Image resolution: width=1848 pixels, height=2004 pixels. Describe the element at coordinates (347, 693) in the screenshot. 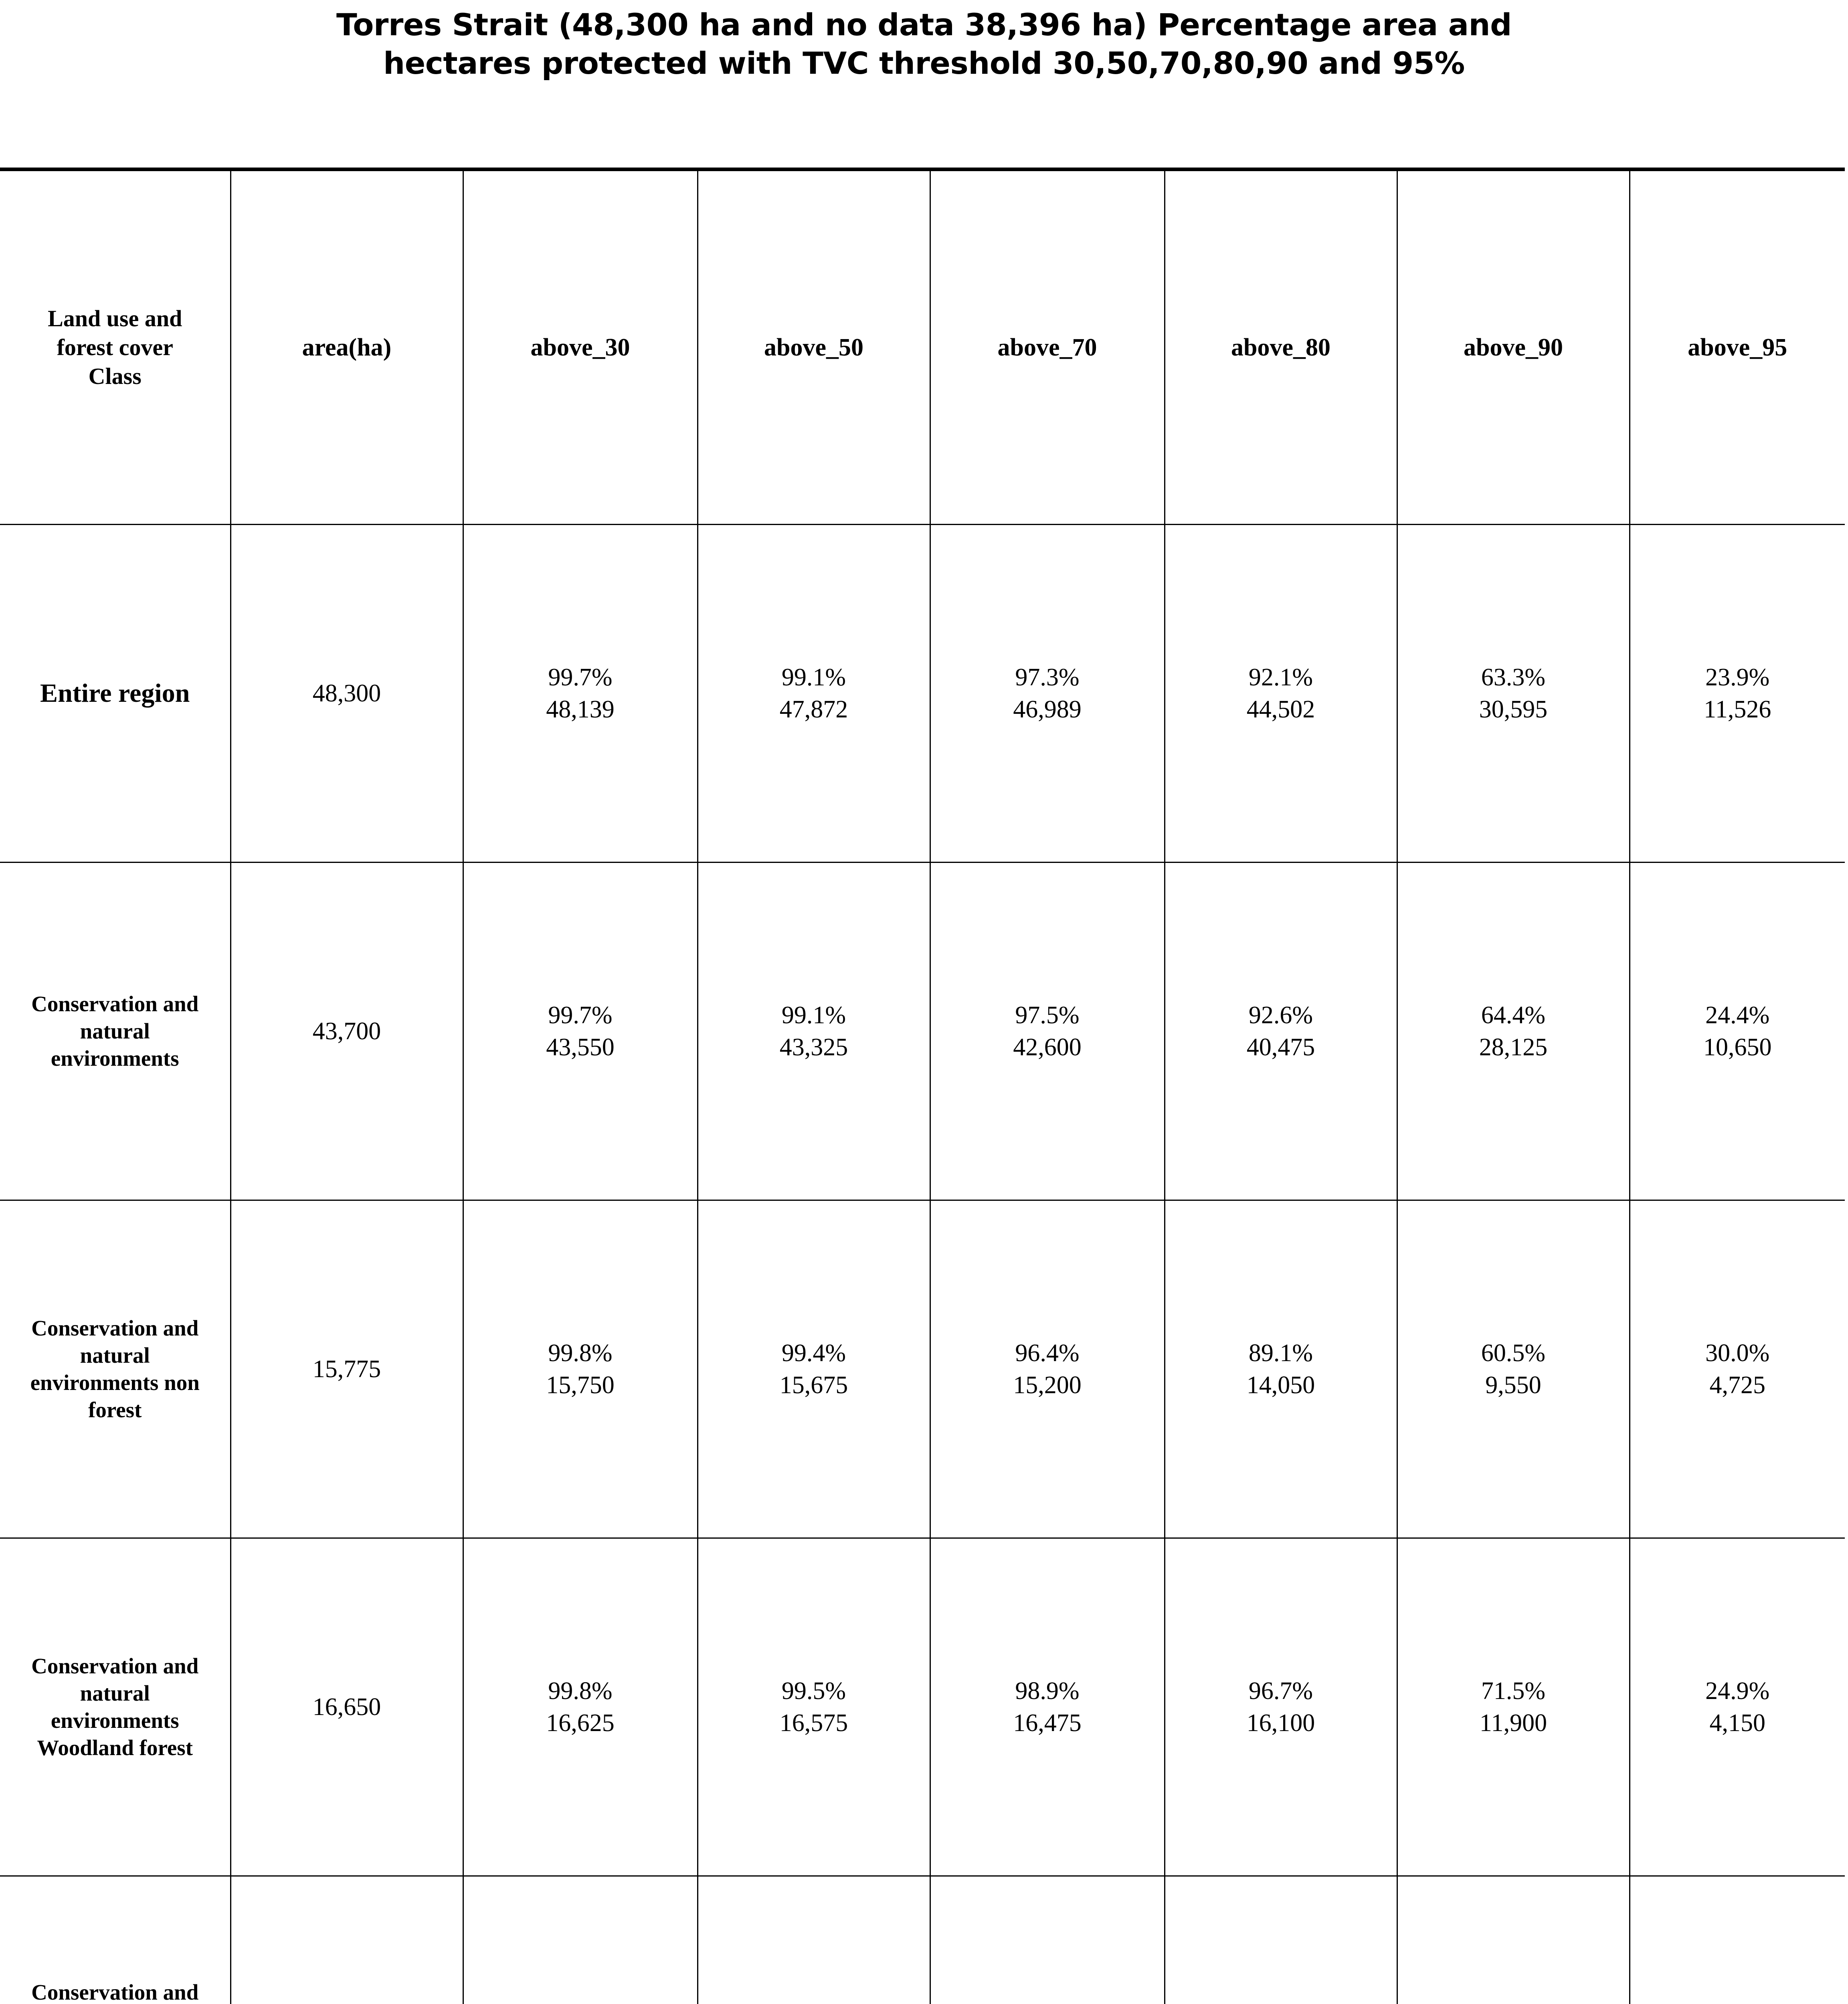

I see `cell-area: 48,300` at that location.